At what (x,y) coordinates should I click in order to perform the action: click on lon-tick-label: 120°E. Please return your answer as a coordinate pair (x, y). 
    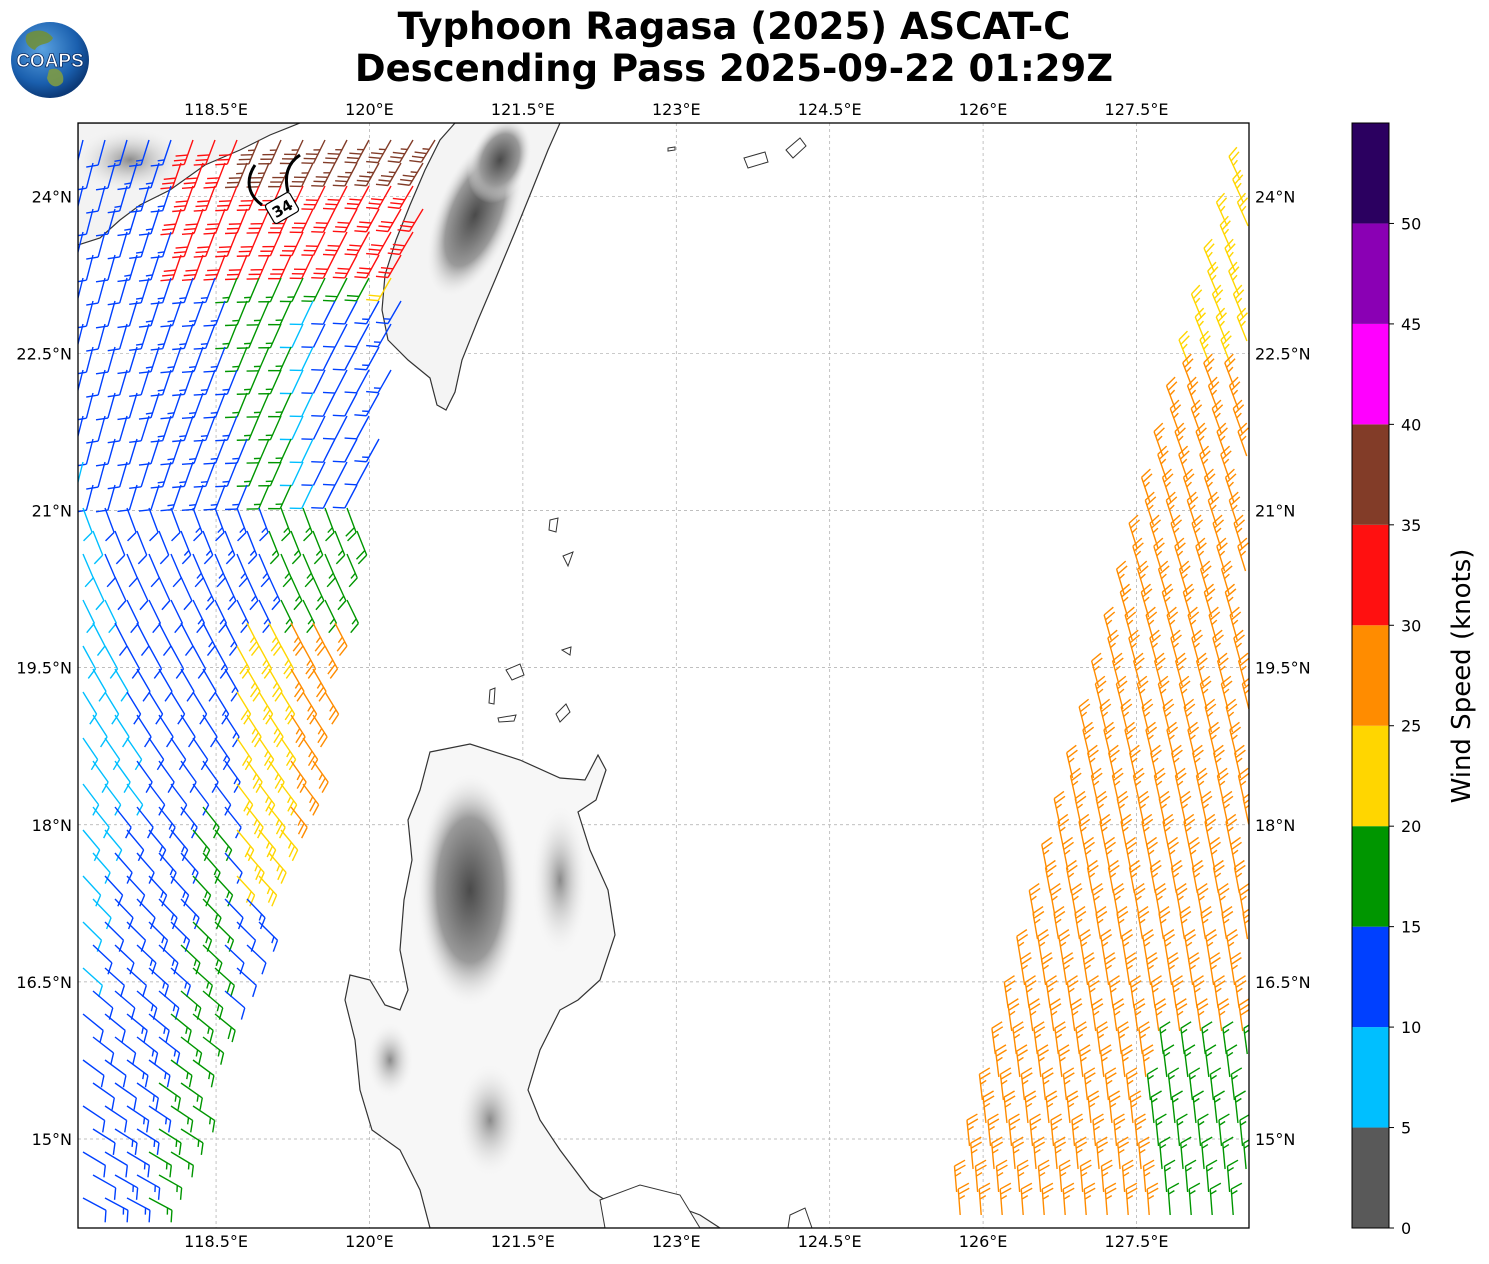
    Looking at the image, I should click on (369, 1241).